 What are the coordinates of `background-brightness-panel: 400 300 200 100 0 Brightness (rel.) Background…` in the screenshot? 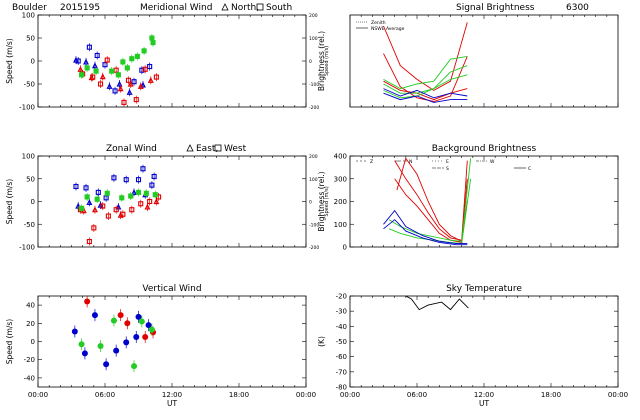 It's located at (468, 198).